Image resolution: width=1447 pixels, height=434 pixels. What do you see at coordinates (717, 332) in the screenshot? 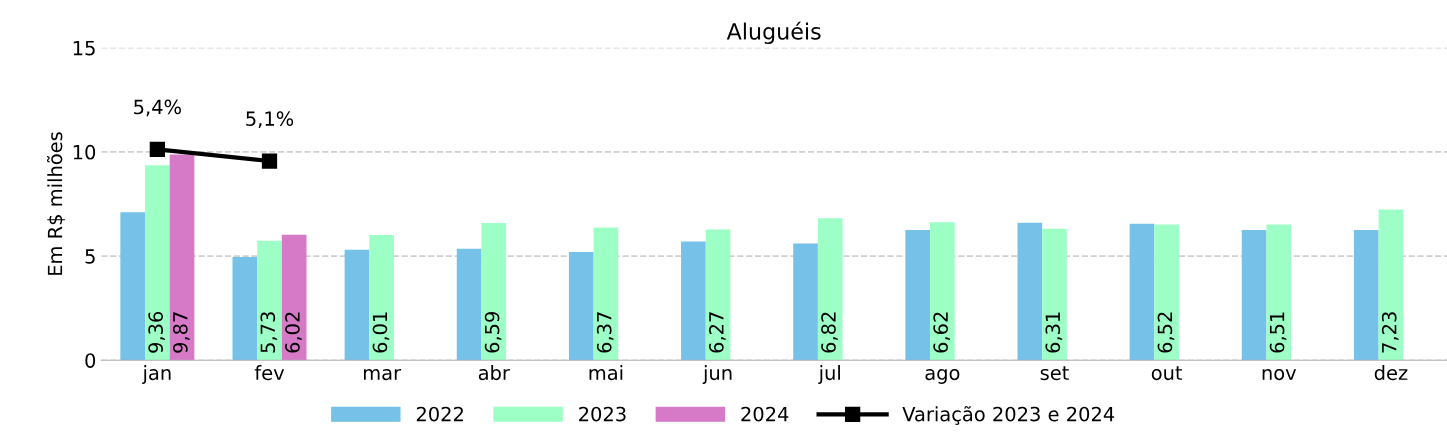
I see `data-label: 6,27` at bounding box center [717, 332].